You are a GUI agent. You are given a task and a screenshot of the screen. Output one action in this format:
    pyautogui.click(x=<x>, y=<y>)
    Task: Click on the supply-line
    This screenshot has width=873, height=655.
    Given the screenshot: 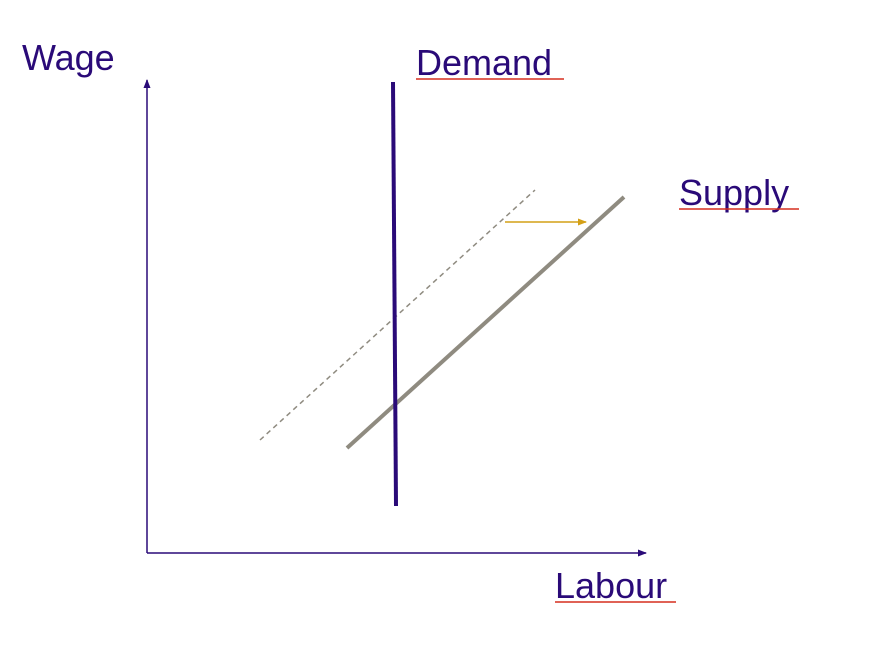 What is the action you would take?
    pyautogui.click(x=485, y=322)
    